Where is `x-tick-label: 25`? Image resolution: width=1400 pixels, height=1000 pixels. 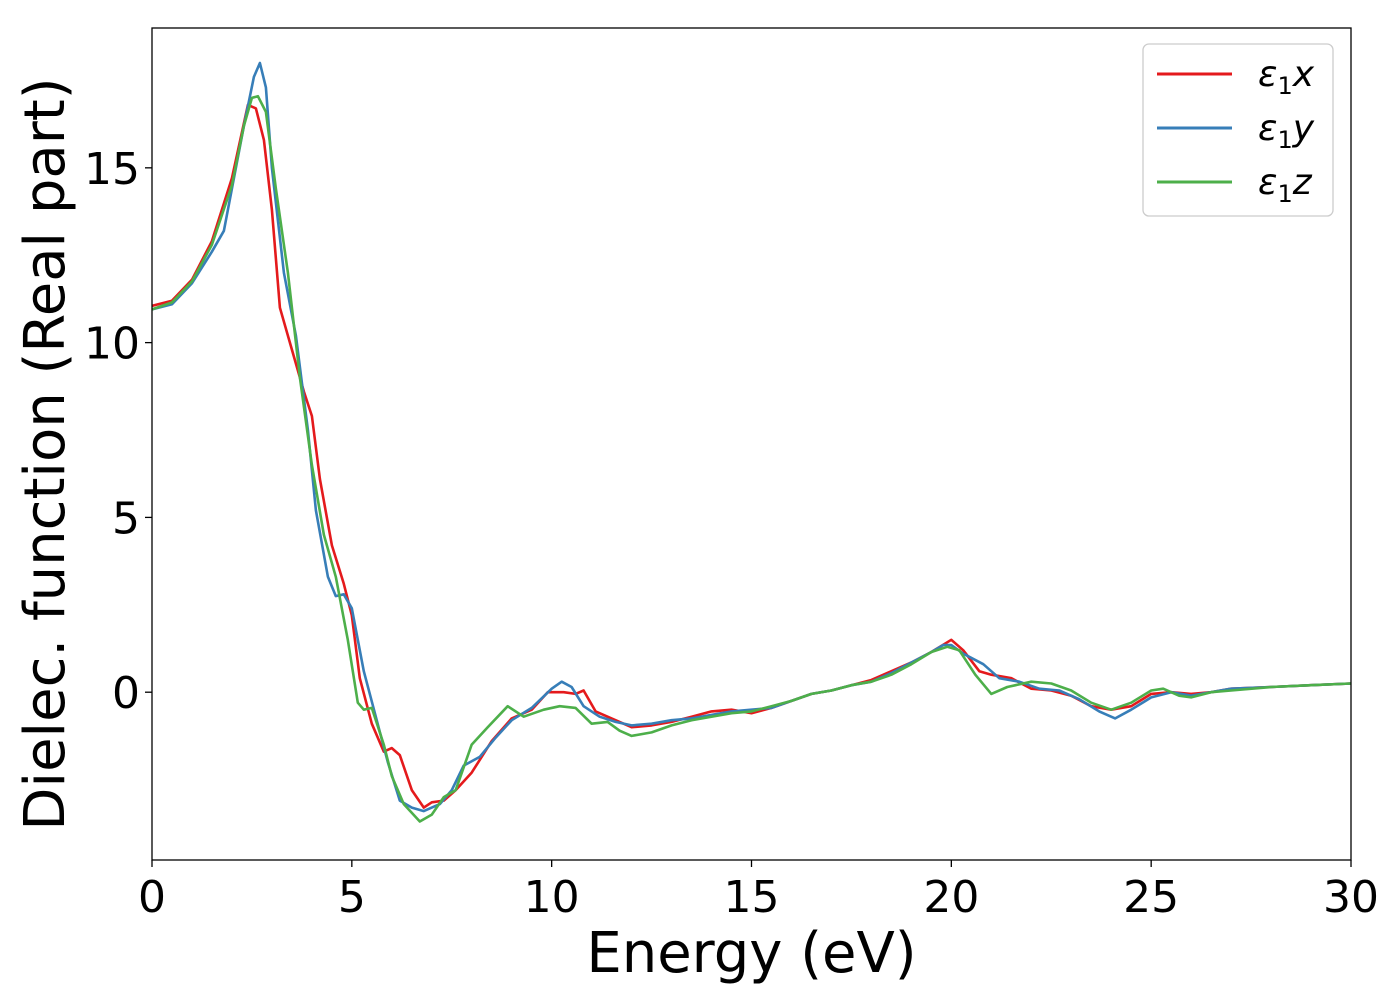 x-tick-label: 25 is located at coordinates (1151, 897).